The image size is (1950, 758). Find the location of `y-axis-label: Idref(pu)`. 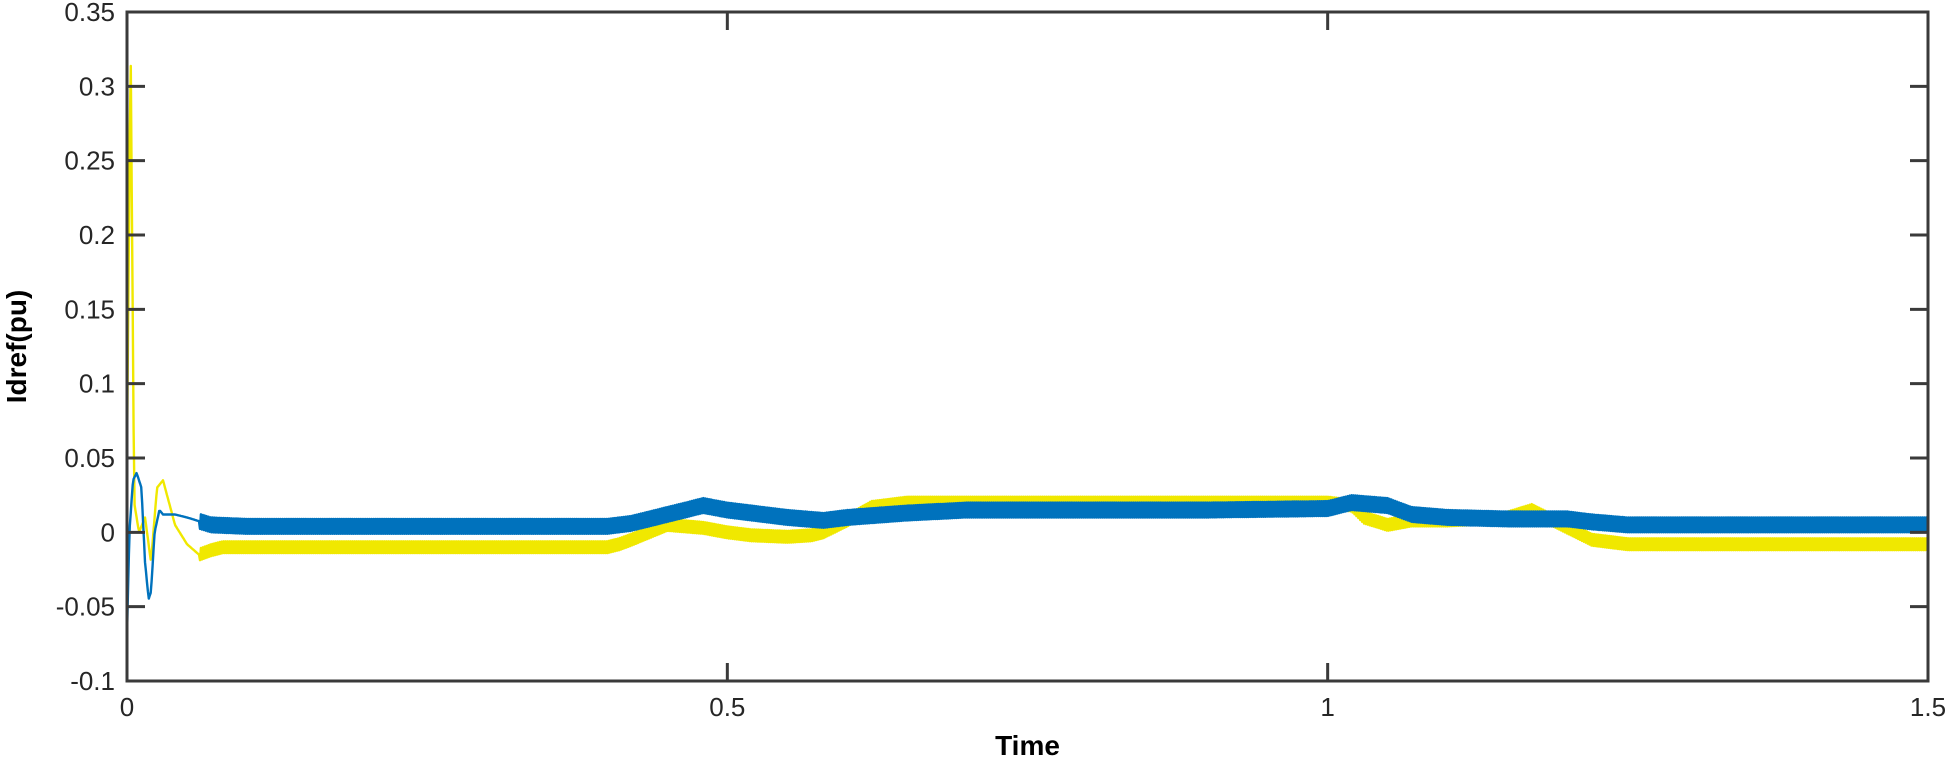

y-axis-label: Idref(pu) is located at coordinates (16, 347).